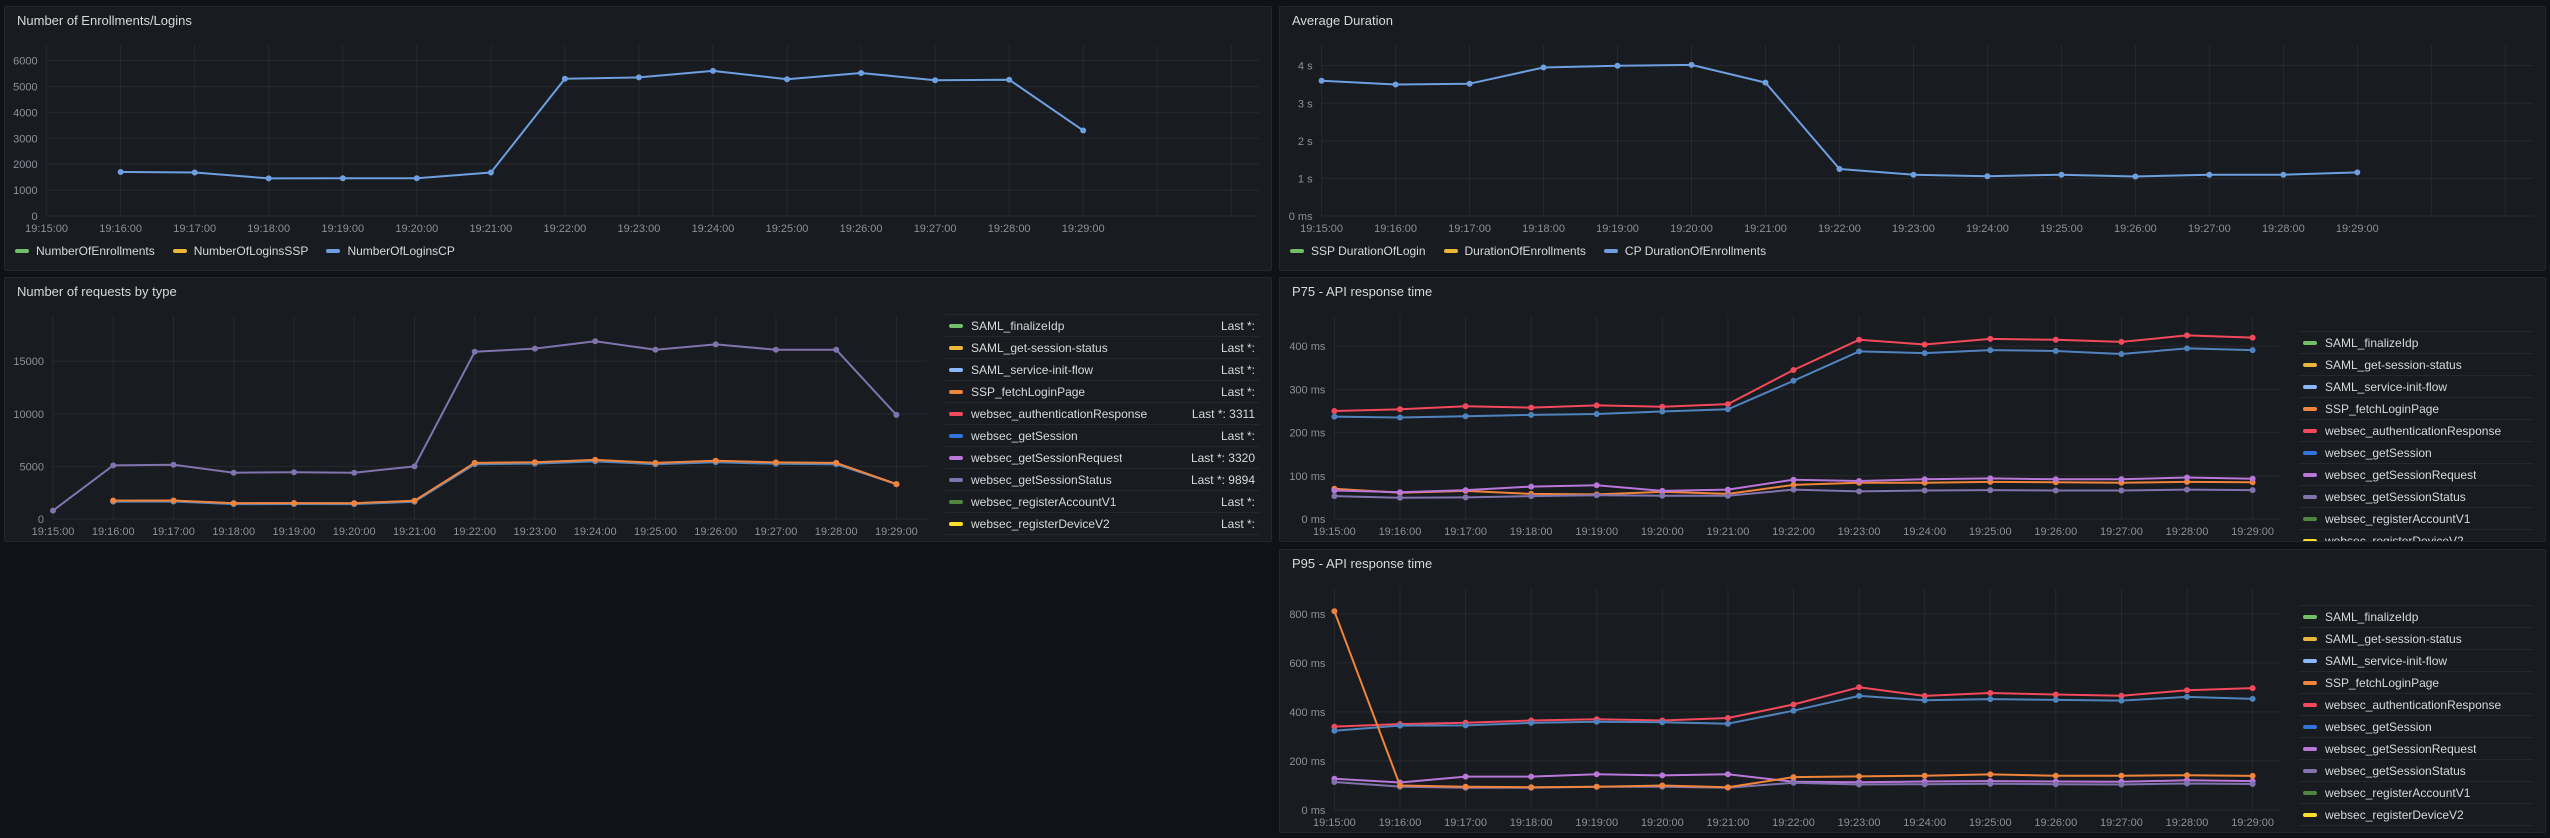  Describe the element at coordinates (2416, 828) in the screenshot. I see `legend-item-websec_registerSession: websec_registerSession` at that location.